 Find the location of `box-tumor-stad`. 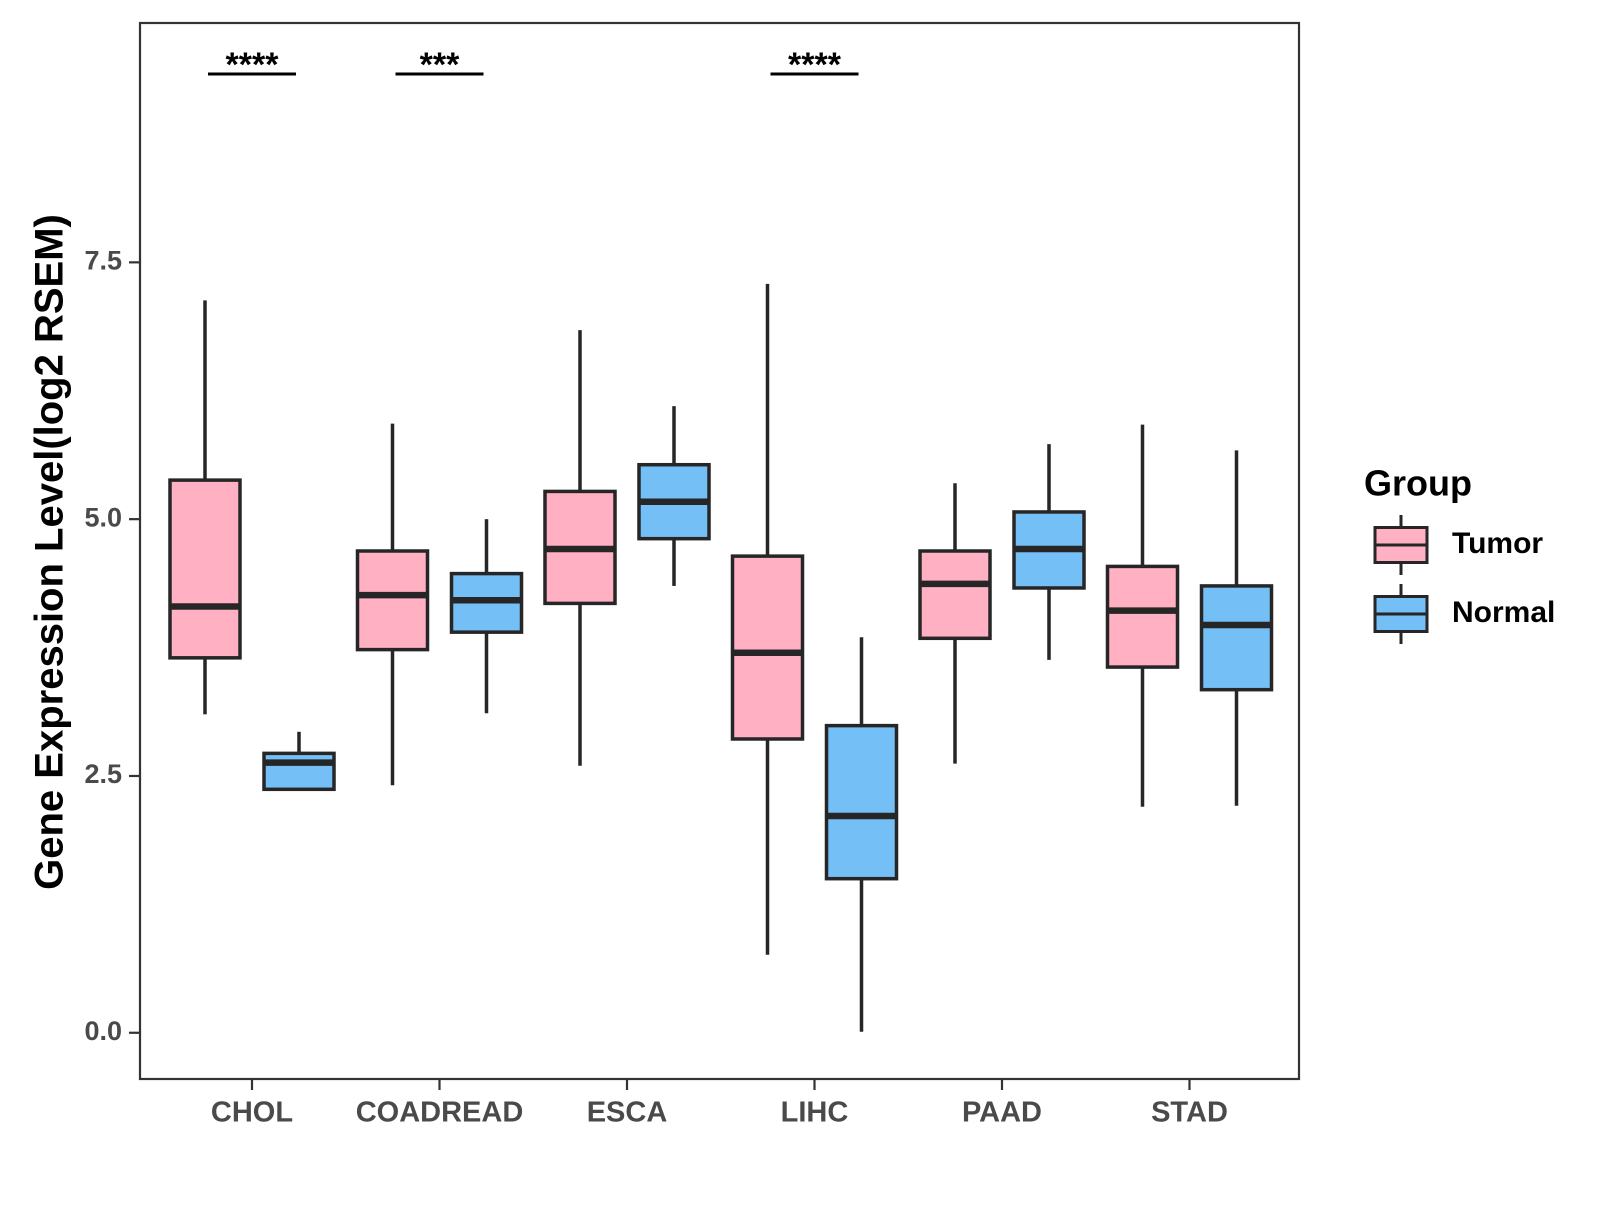

box-tumor-stad is located at coordinates (1142, 615).